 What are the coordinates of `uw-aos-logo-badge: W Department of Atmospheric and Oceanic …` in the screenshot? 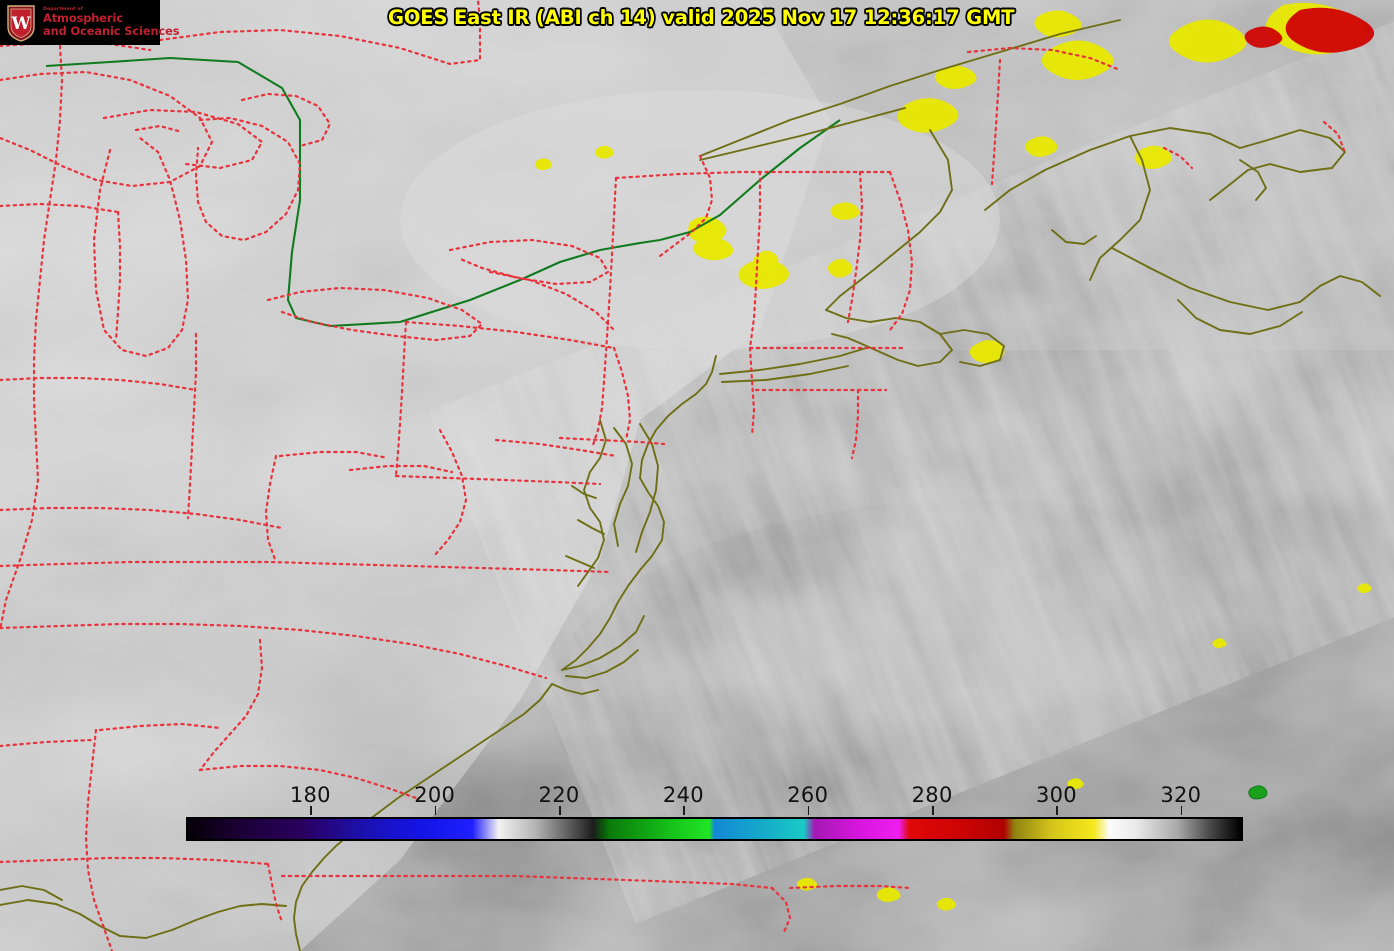 It's located at (90, 22).